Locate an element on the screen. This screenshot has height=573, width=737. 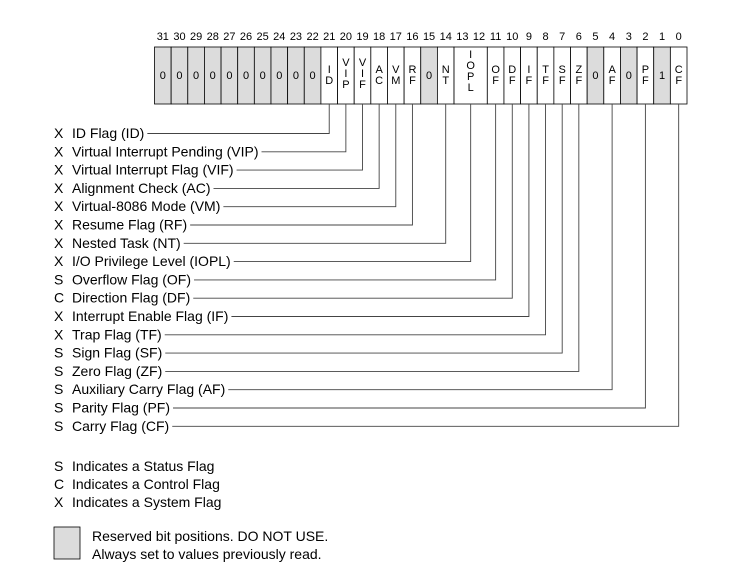
cell-letter: Z is located at coordinates (578, 70).